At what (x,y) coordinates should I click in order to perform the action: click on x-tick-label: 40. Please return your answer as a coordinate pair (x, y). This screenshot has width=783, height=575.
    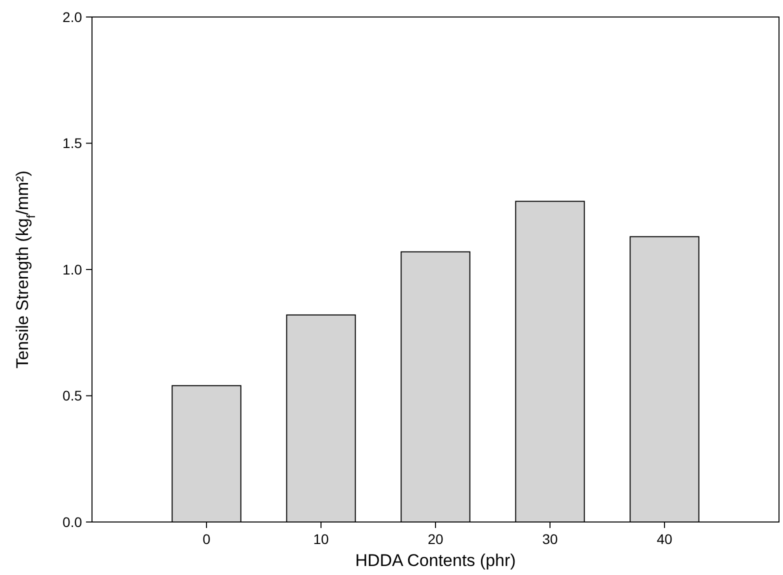
    Looking at the image, I should click on (664, 539).